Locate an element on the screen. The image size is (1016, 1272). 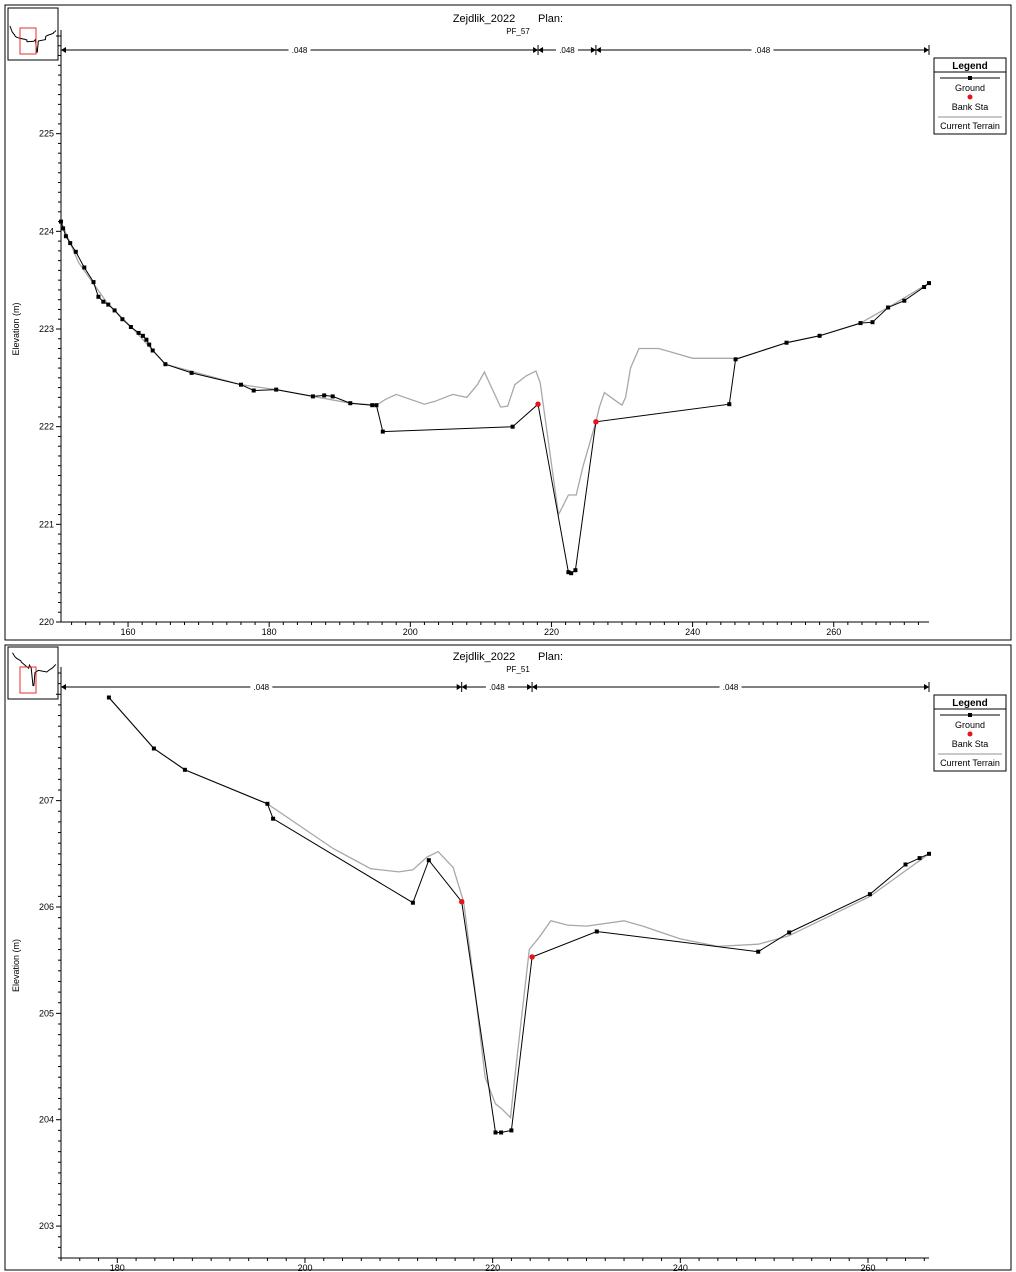
inset-ground-line is located at coordinates (34, 669).